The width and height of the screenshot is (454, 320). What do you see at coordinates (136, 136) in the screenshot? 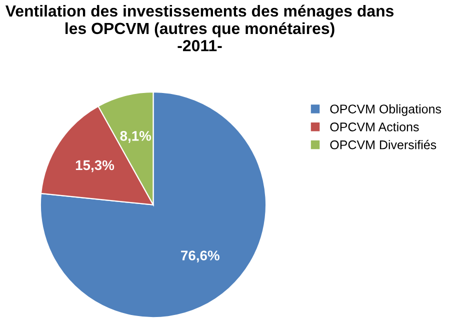
I see `data-label: 8,1%` at bounding box center [136, 136].